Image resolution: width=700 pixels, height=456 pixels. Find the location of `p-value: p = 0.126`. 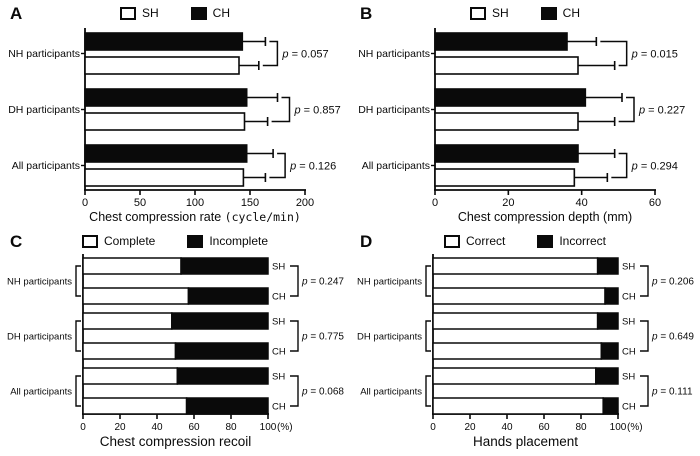

p-value: p = 0.126 is located at coordinates (312, 167).